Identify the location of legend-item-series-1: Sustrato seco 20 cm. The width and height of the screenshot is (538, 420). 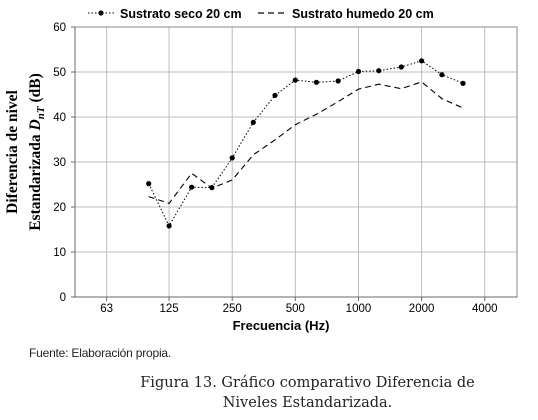
(165, 14).